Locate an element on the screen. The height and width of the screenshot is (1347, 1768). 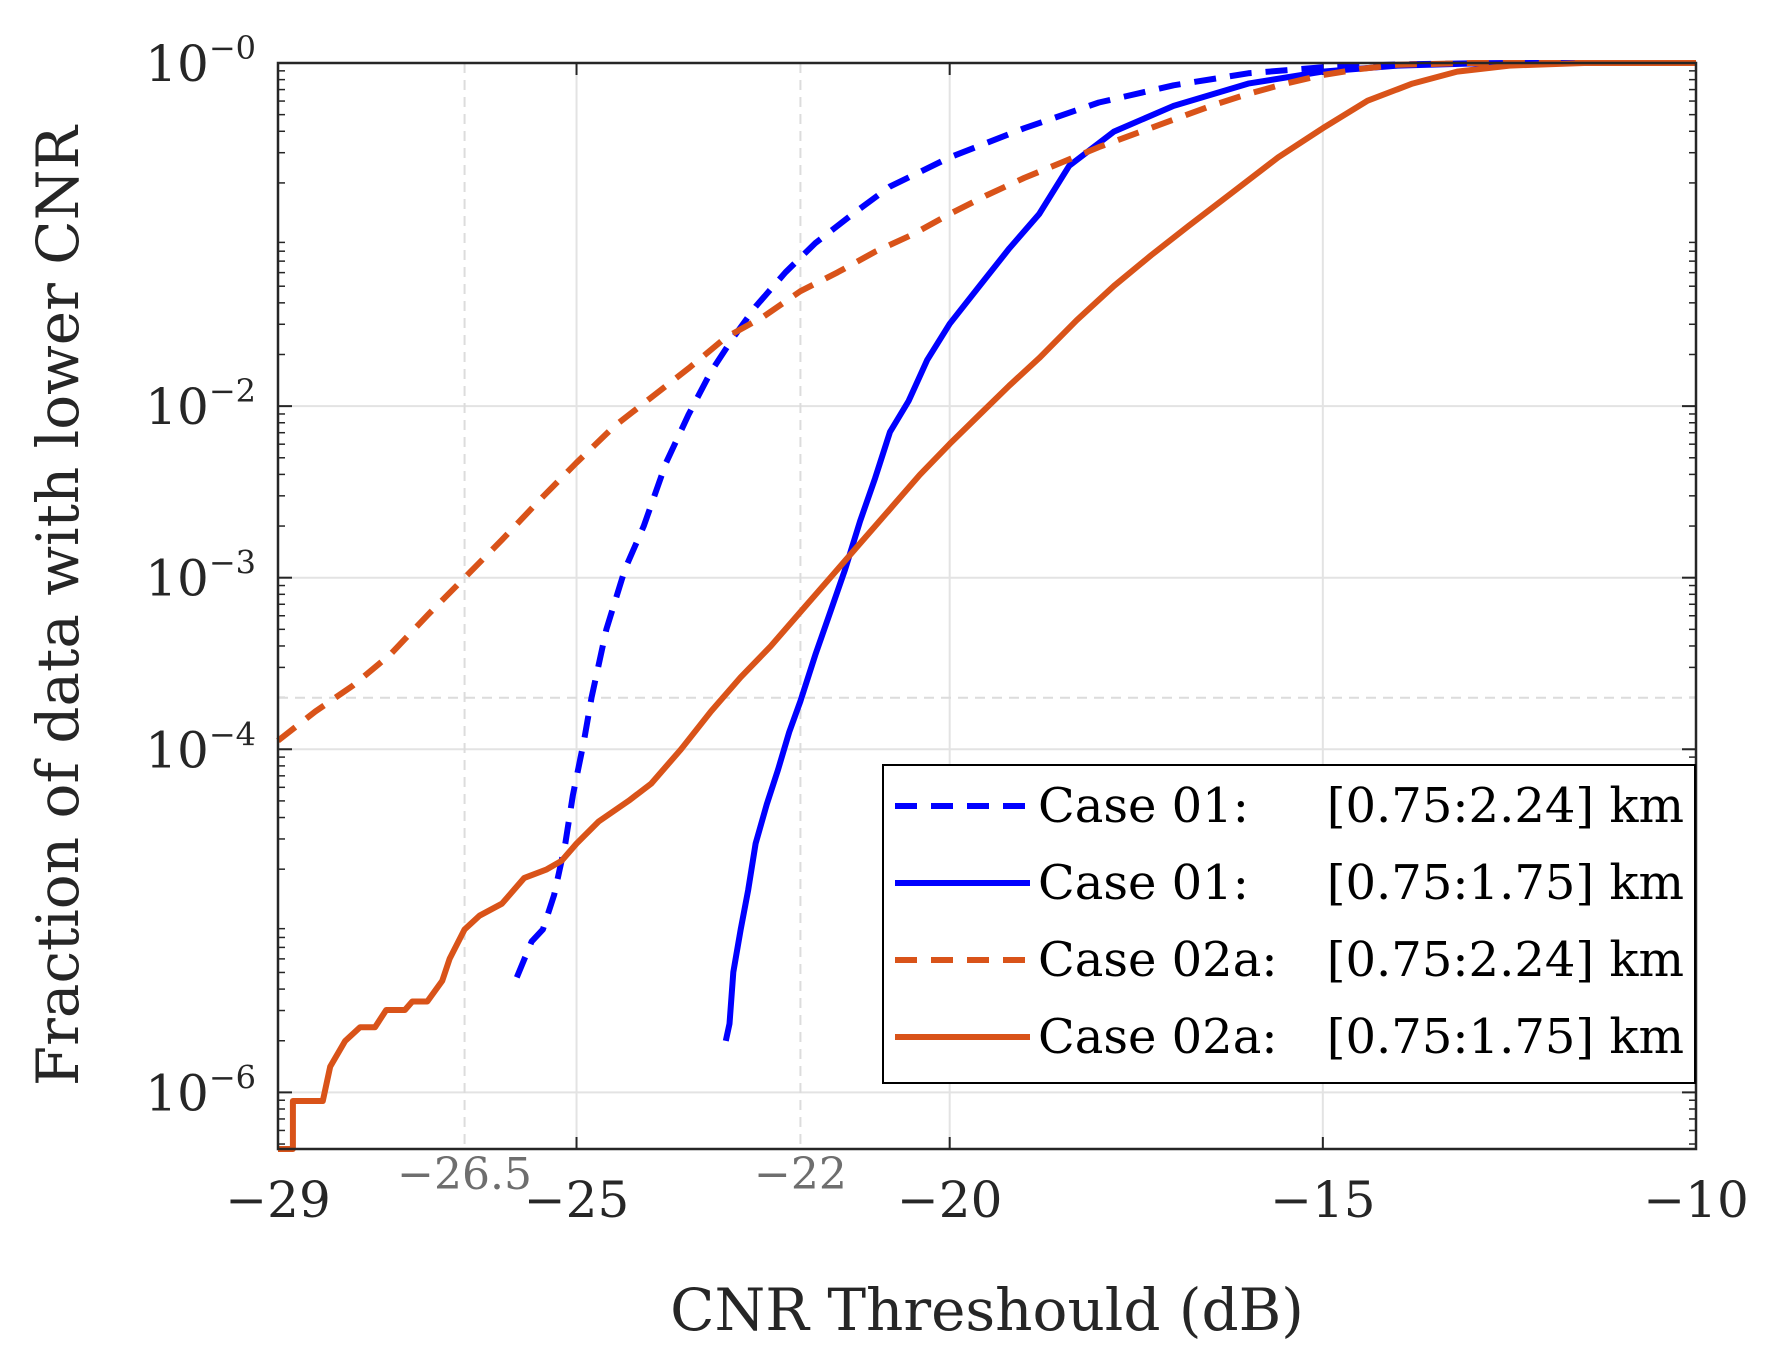
reference-labels: −26.5 −22 is located at coordinates (622, 1174).